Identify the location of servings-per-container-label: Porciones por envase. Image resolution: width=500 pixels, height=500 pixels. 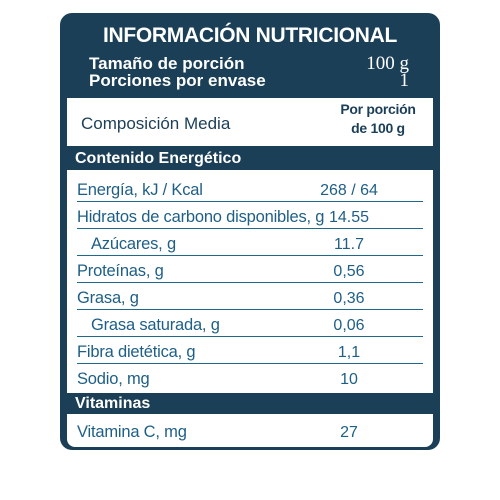
(177, 80).